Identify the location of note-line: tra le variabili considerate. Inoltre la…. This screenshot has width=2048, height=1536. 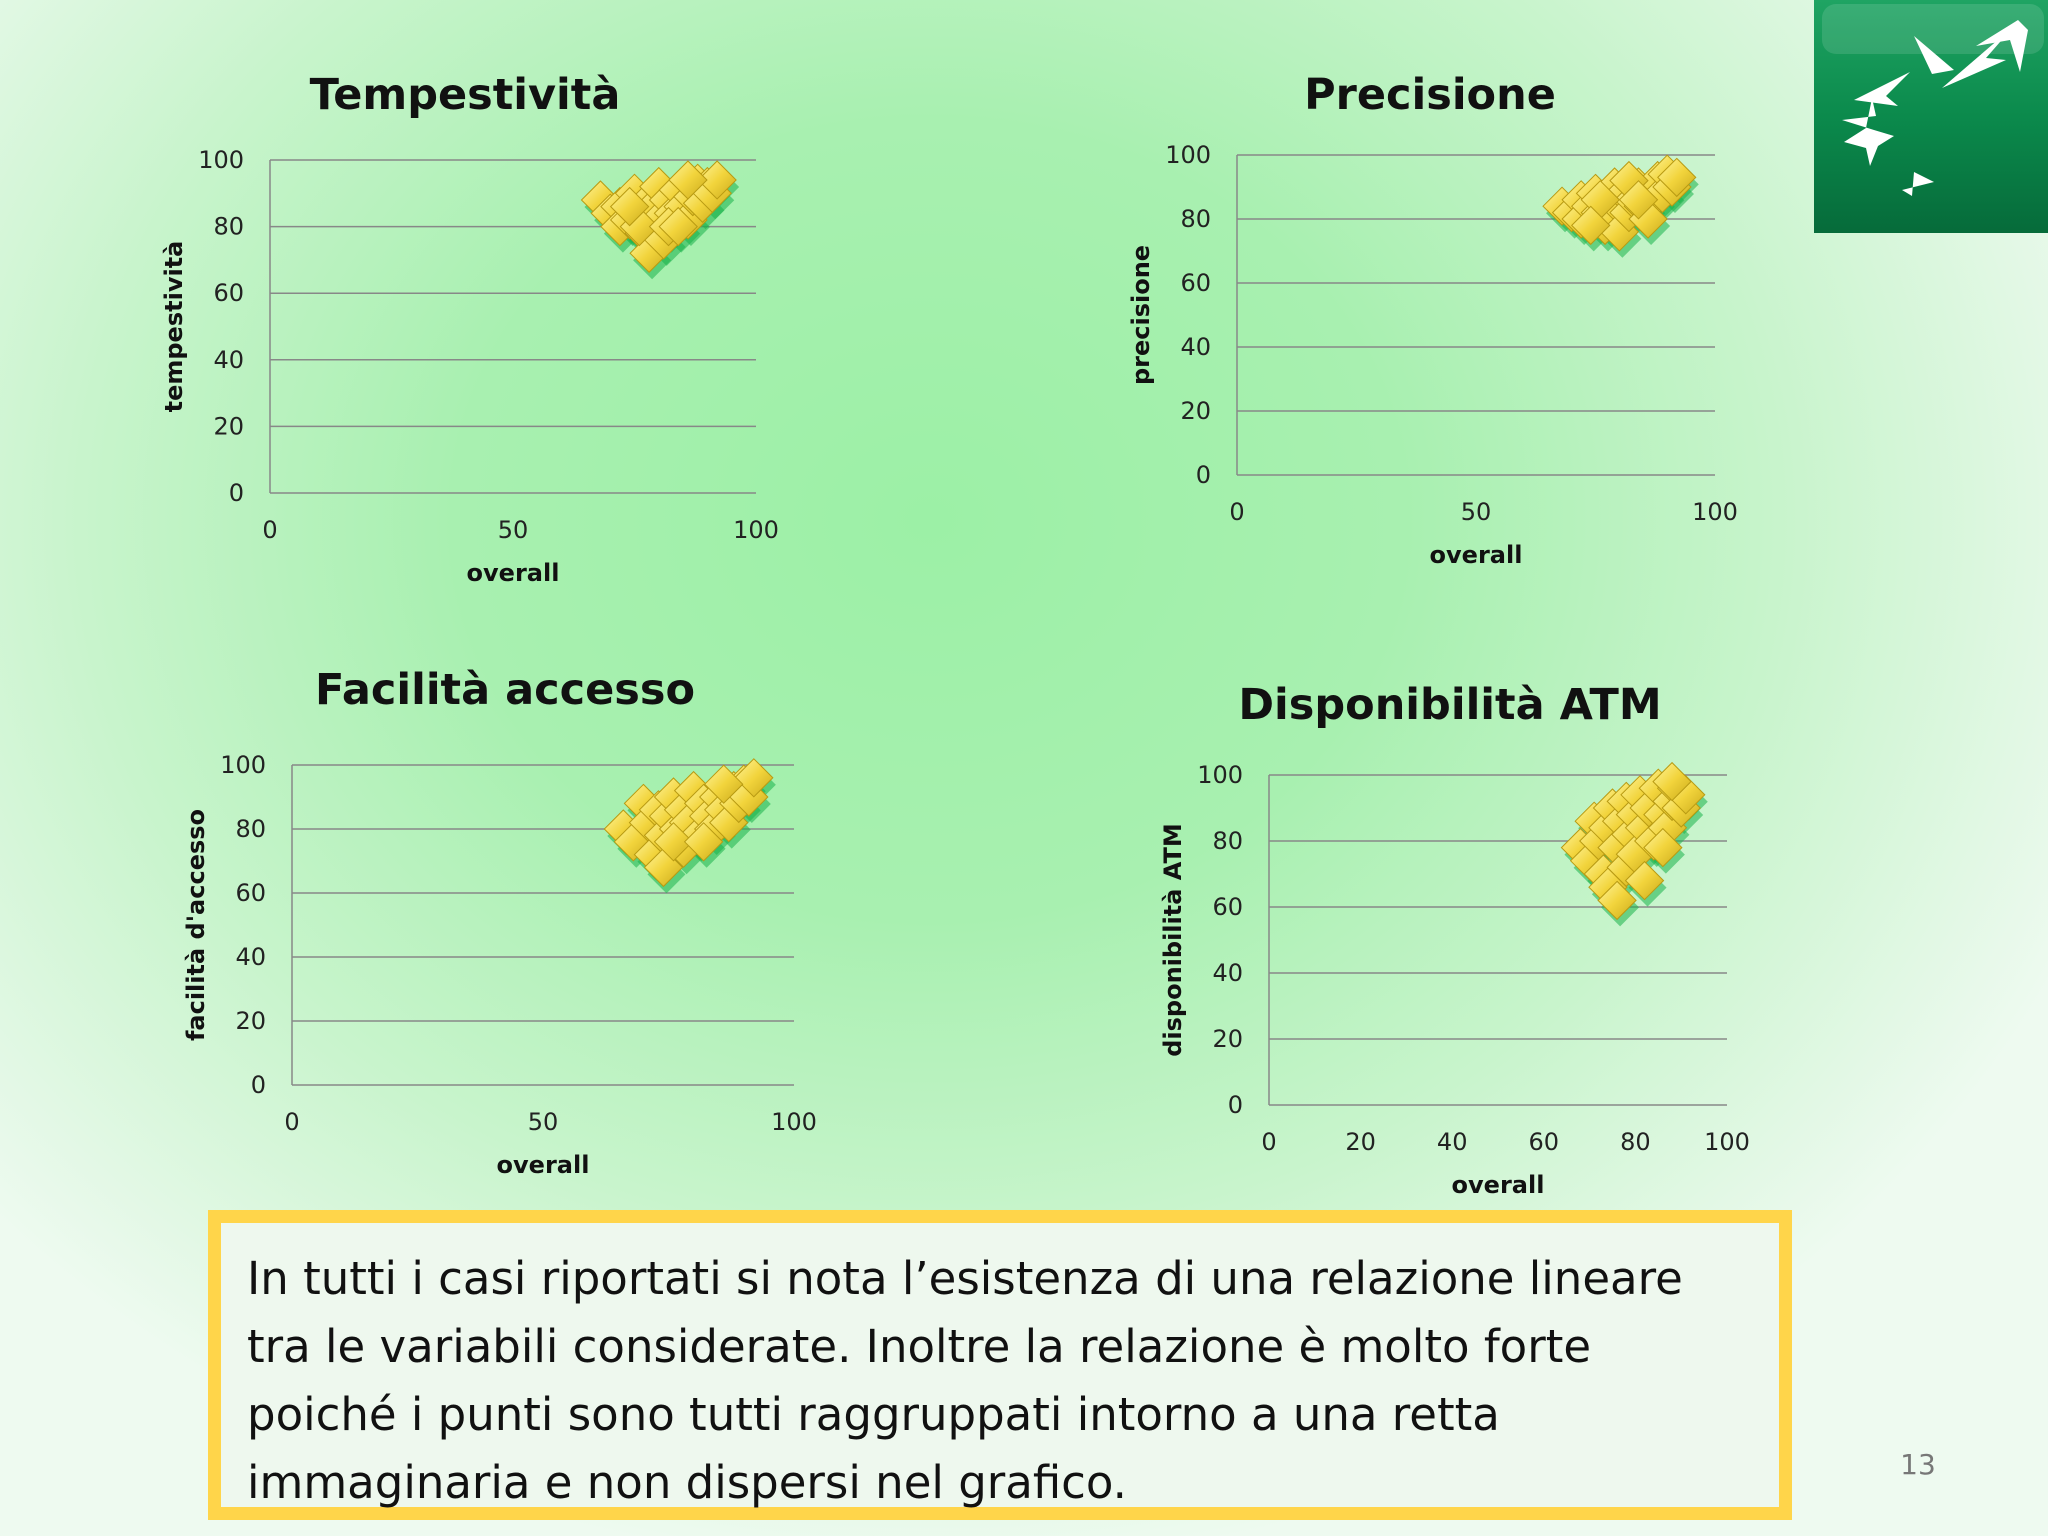
(919, 1346).